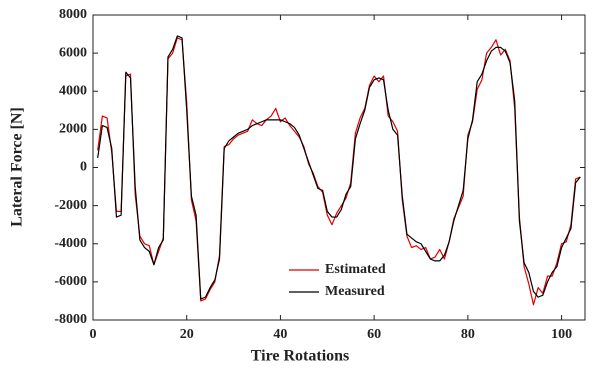 The image size is (599, 371). I want to click on x-tick-label: 100, so click(561, 334).